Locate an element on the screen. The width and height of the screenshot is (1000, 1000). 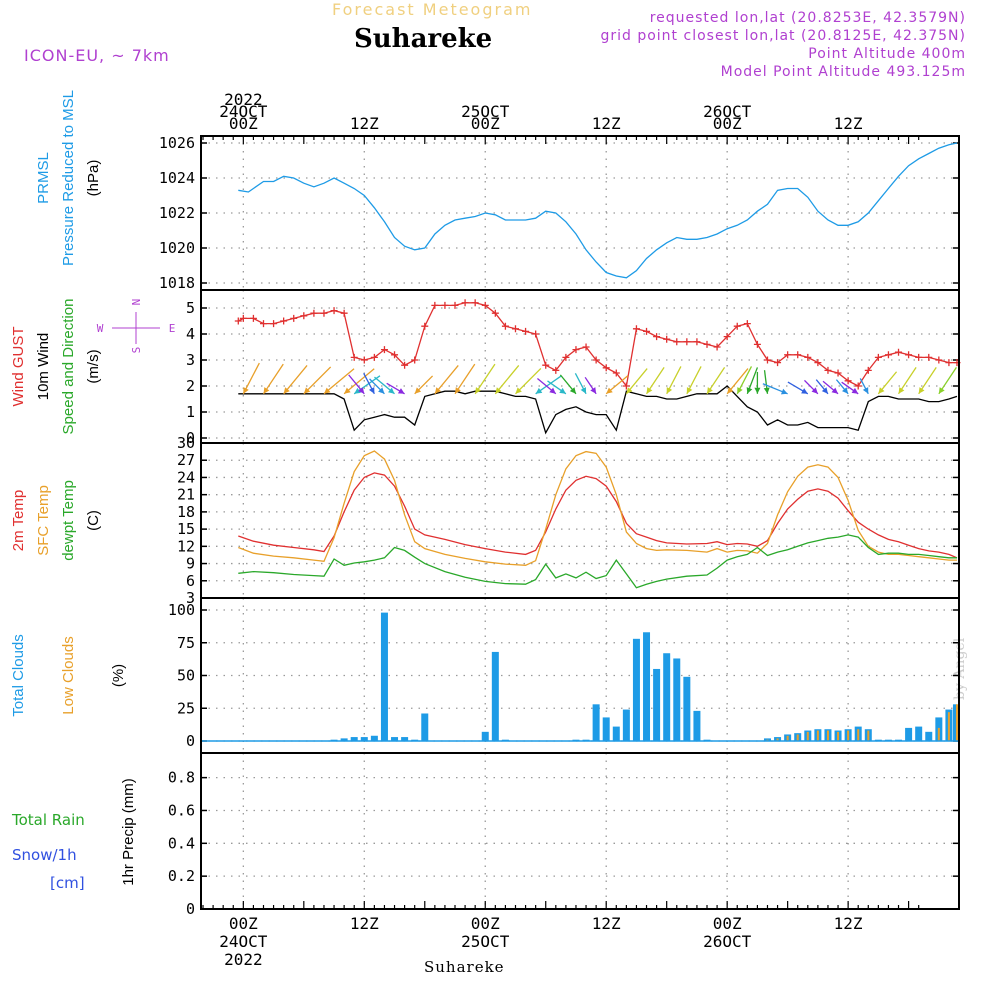
compass-west: W is located at coordinates (100, 328).